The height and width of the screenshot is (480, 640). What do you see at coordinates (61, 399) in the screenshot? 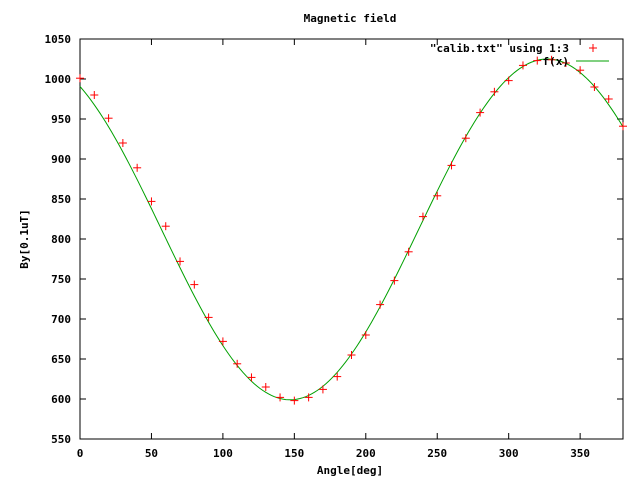
I see `y-tick-label: 600` at bounding box center [61, 399].